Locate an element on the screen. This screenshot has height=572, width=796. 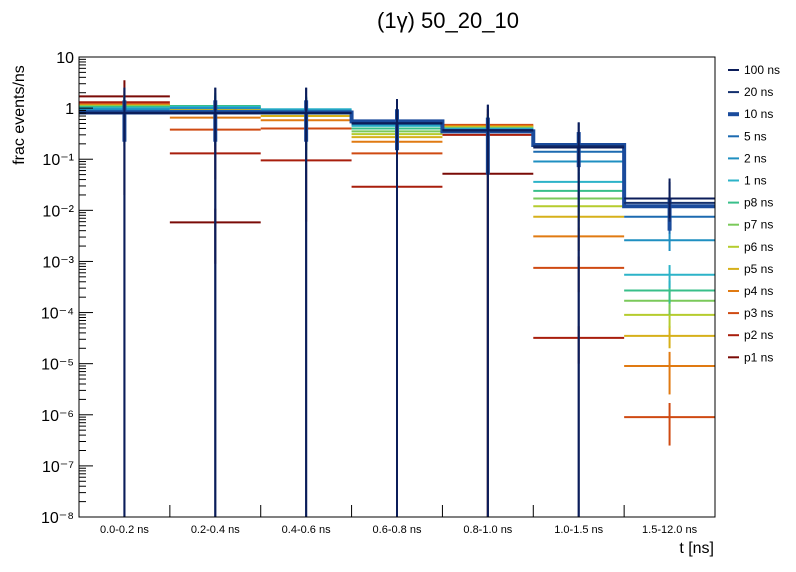
legend-label: p5 ns is located at coordinates (758, 269).